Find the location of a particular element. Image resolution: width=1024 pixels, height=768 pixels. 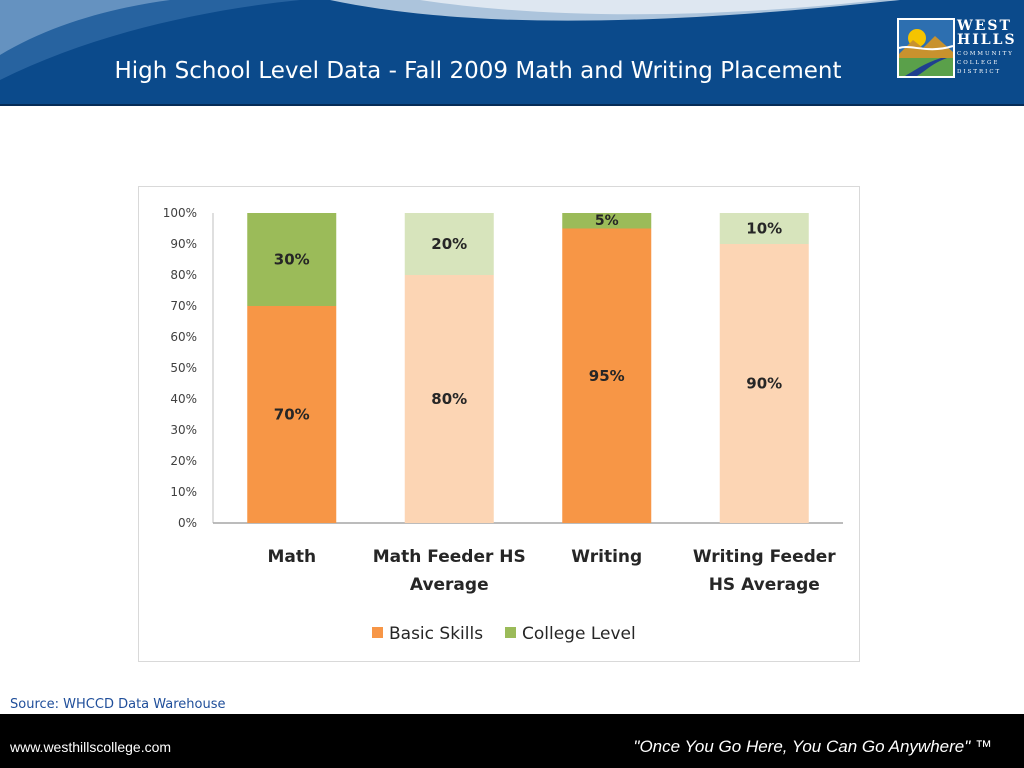

logo-word-community: COMMUNITY is located at coordinates (985, 54).